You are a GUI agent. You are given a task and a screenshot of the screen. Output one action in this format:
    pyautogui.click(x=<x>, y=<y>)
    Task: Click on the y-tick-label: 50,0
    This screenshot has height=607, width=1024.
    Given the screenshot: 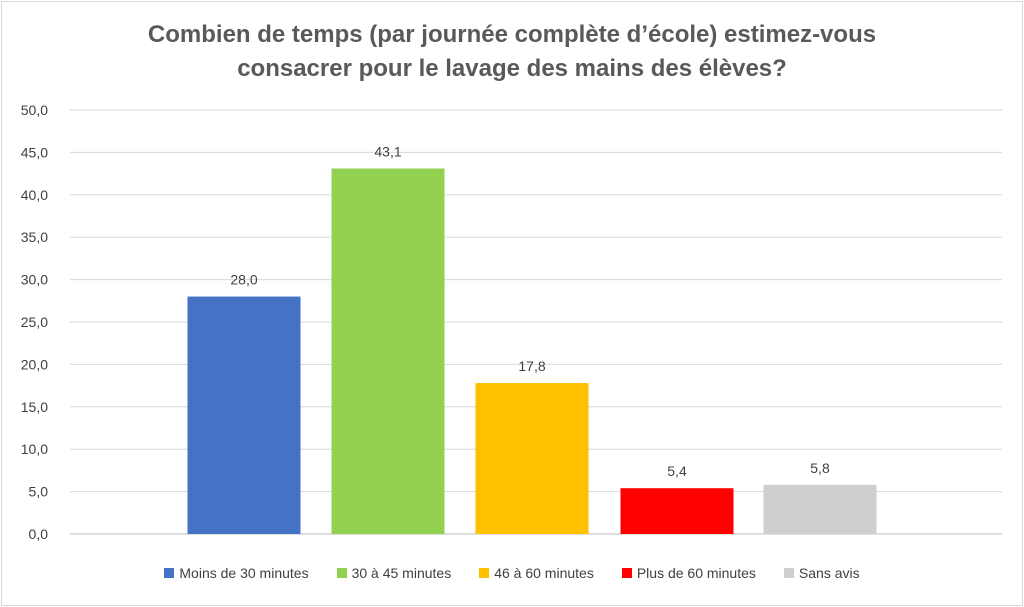 What is the action you would take?
    pyautogui.click(x=34, y=110)
    